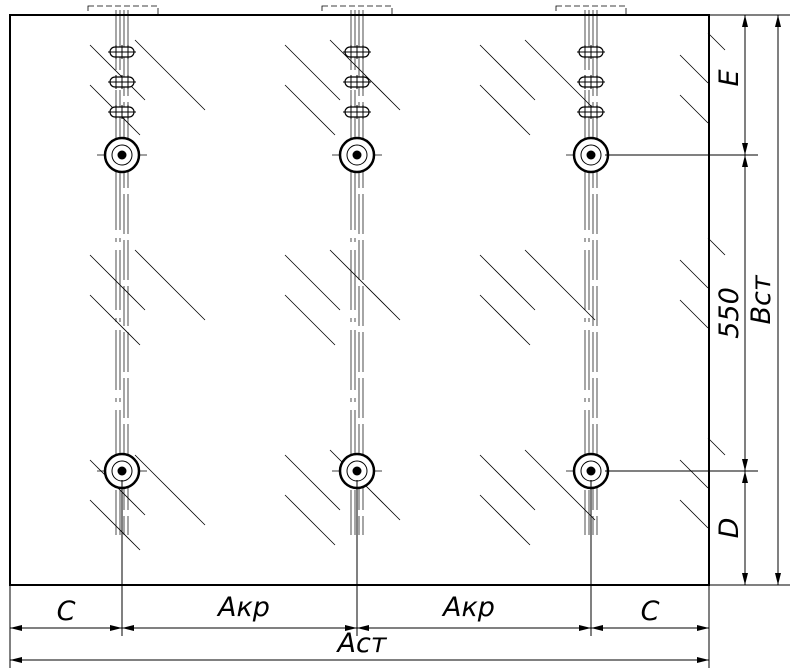 The height and width of the screenshot is (671, 793). What do you see at coordinates (357, 10) in the screenshot?
I see `top-tabs` at bounding box center [357, 10].